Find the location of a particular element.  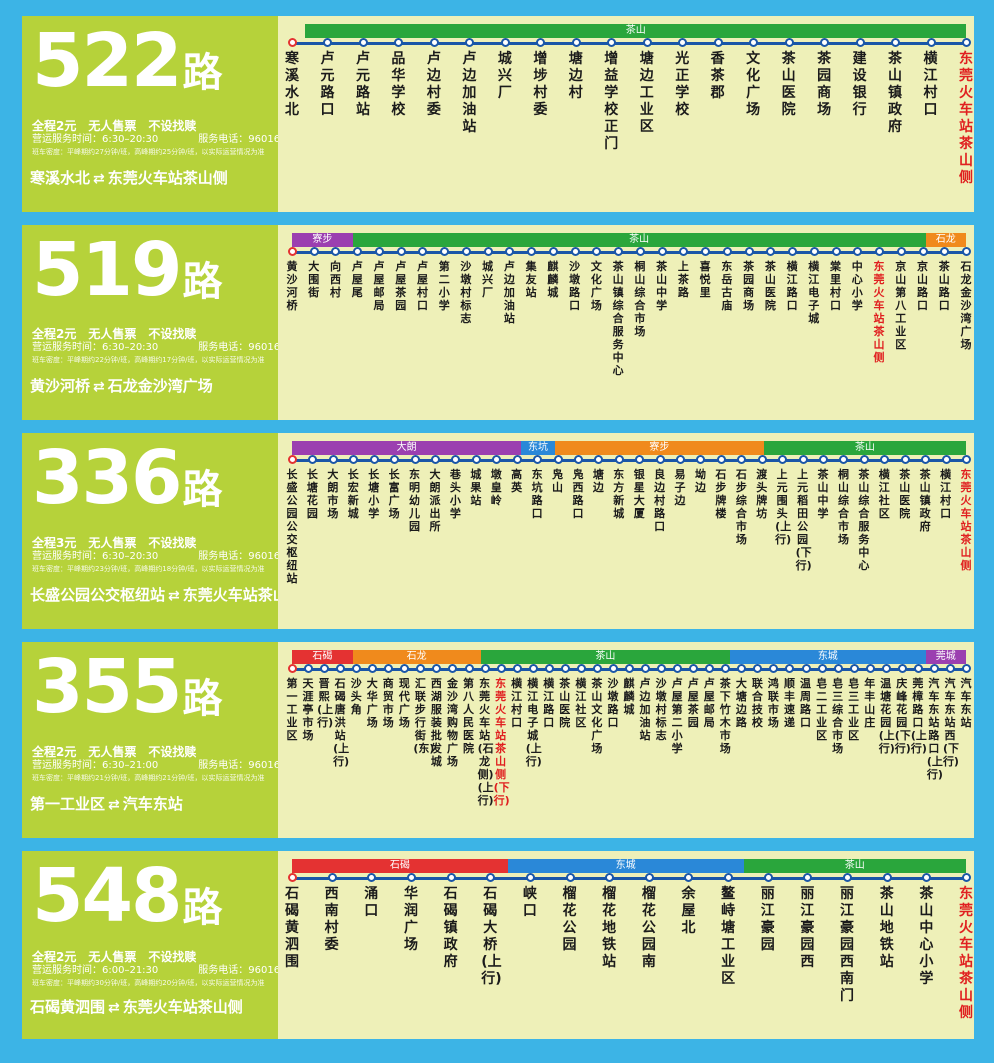

stop-name: 榴花公园 is located at coordinates (569, 919).